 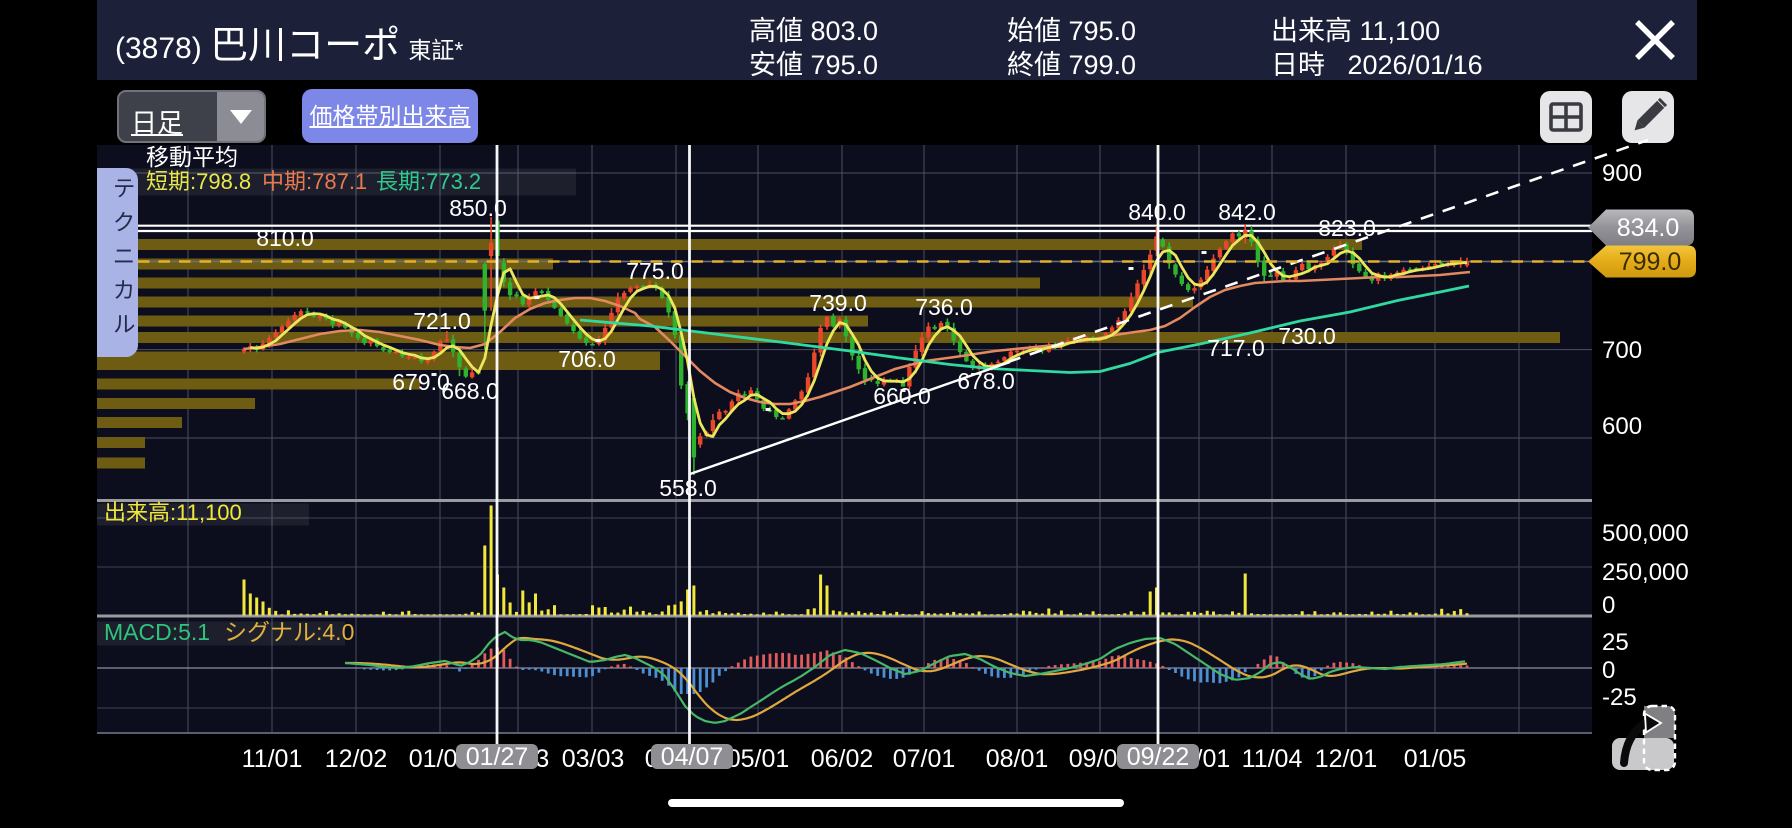 What do you see at coordinates (1615, 642) in the screenshot?
I see `svg-text: 25` at bounding box center [1615, 642].